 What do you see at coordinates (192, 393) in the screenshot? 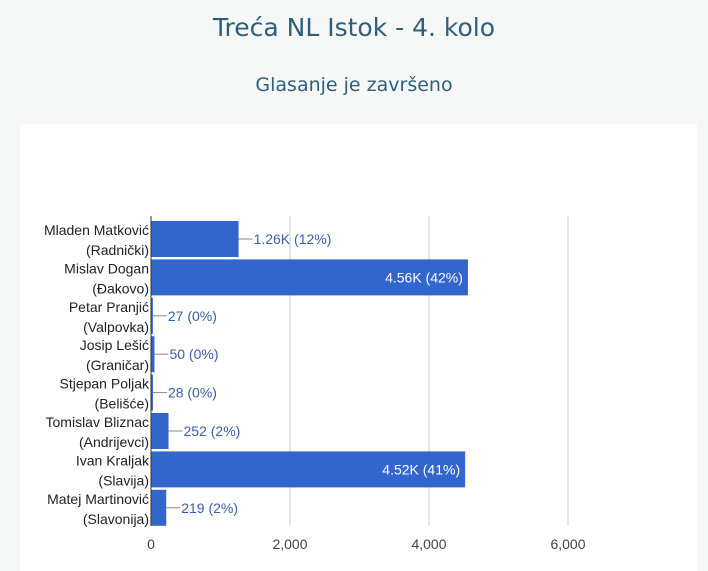
I see `data-label: 28 (0%)` at bounding box center [192, 393].